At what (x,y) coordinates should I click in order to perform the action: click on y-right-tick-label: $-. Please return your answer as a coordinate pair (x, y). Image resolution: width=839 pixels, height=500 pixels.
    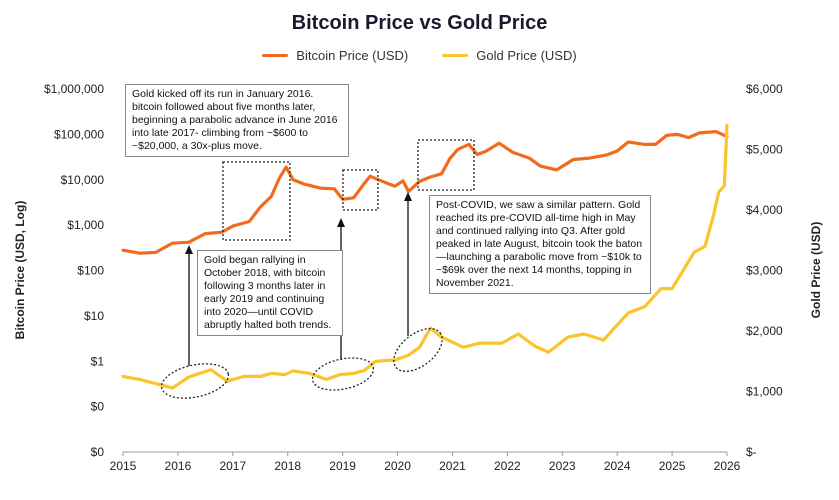
    Looking at the image, I should click on (751, 452).